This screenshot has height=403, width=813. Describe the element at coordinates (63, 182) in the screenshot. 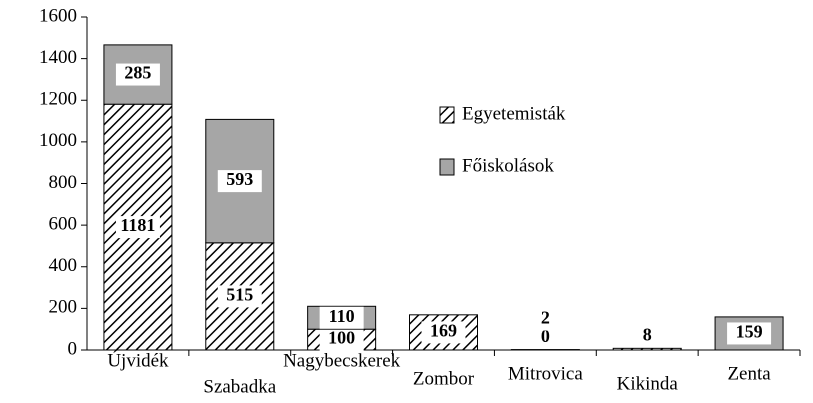

I see `y-tick-label: 800` at that location.